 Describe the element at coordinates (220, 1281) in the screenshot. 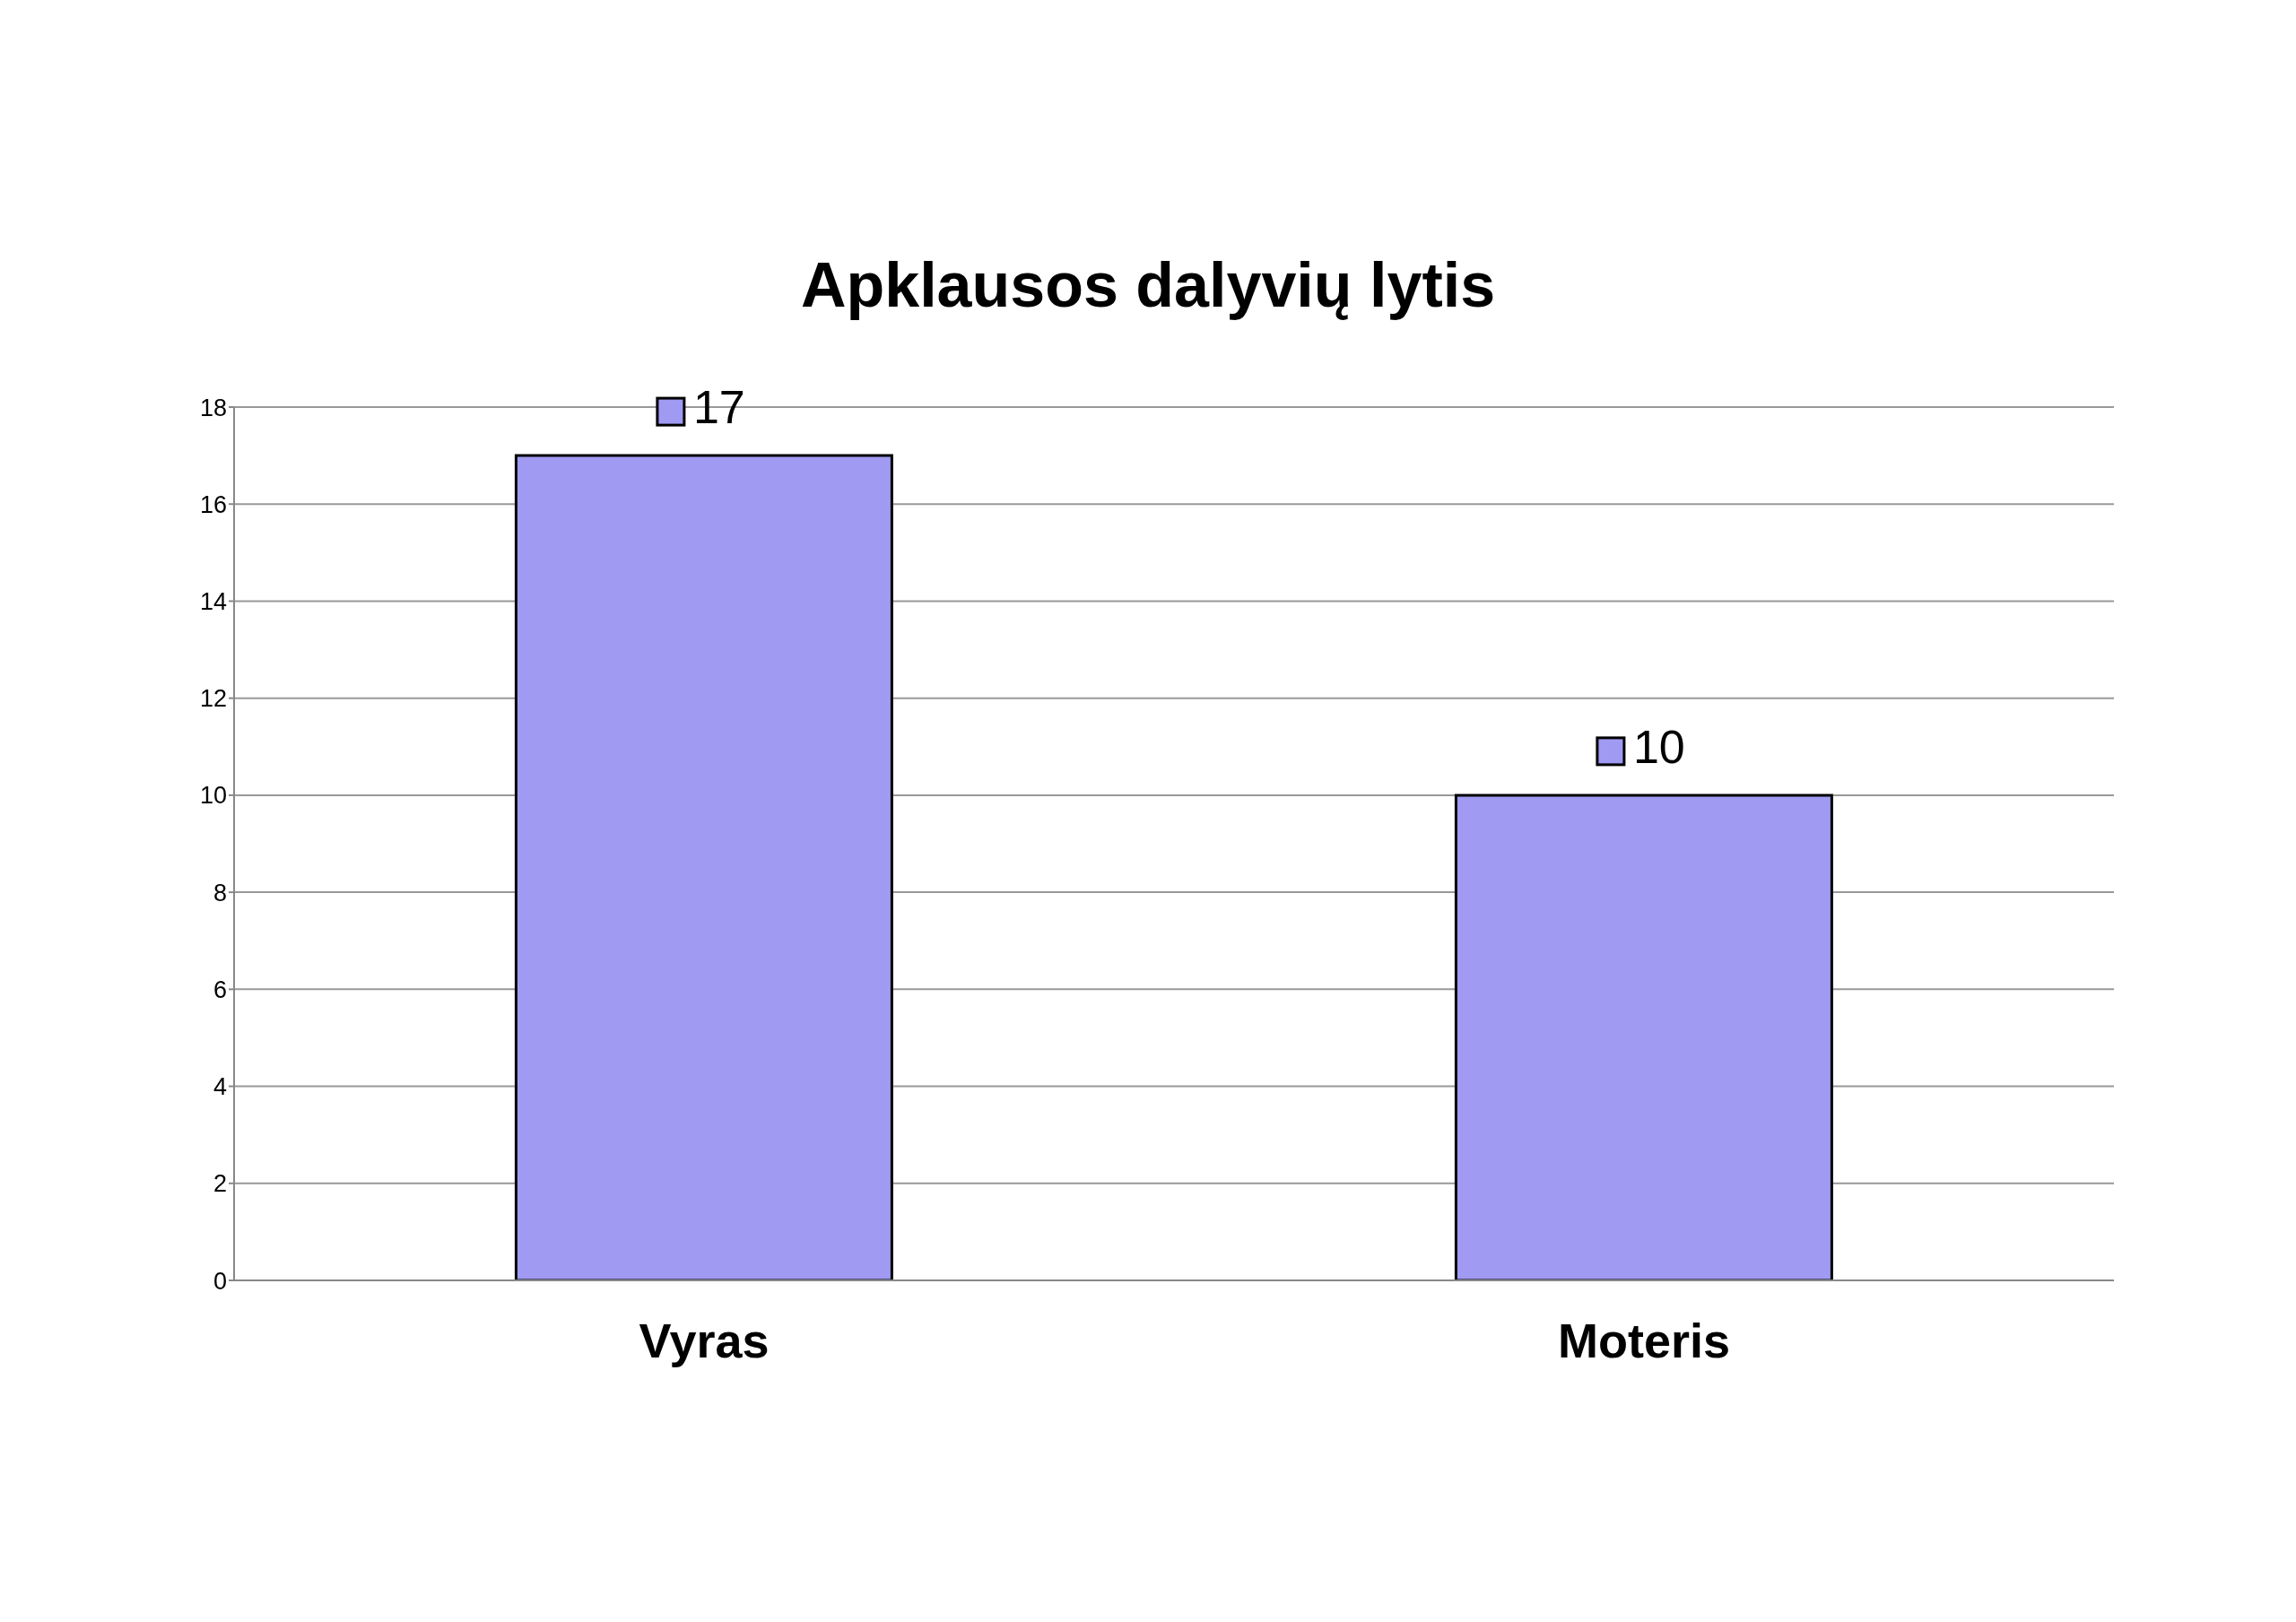

I see `y-tick-label: 0` at that location.